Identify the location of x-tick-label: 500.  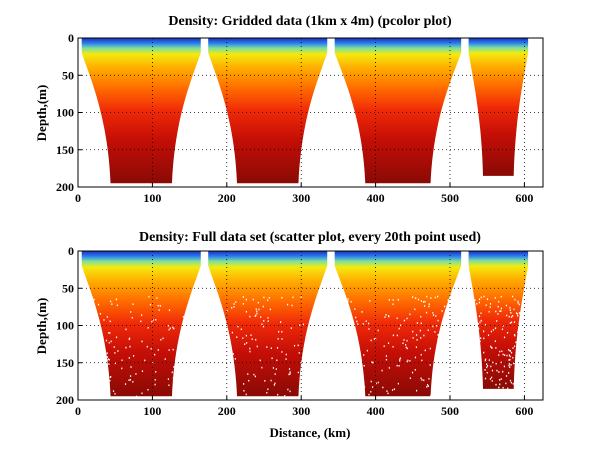
(450, 198).